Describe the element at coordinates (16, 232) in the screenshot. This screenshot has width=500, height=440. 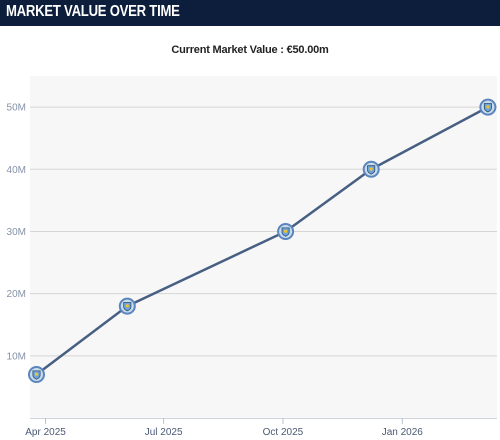
I see `y-tick-label: 30M` at that location.